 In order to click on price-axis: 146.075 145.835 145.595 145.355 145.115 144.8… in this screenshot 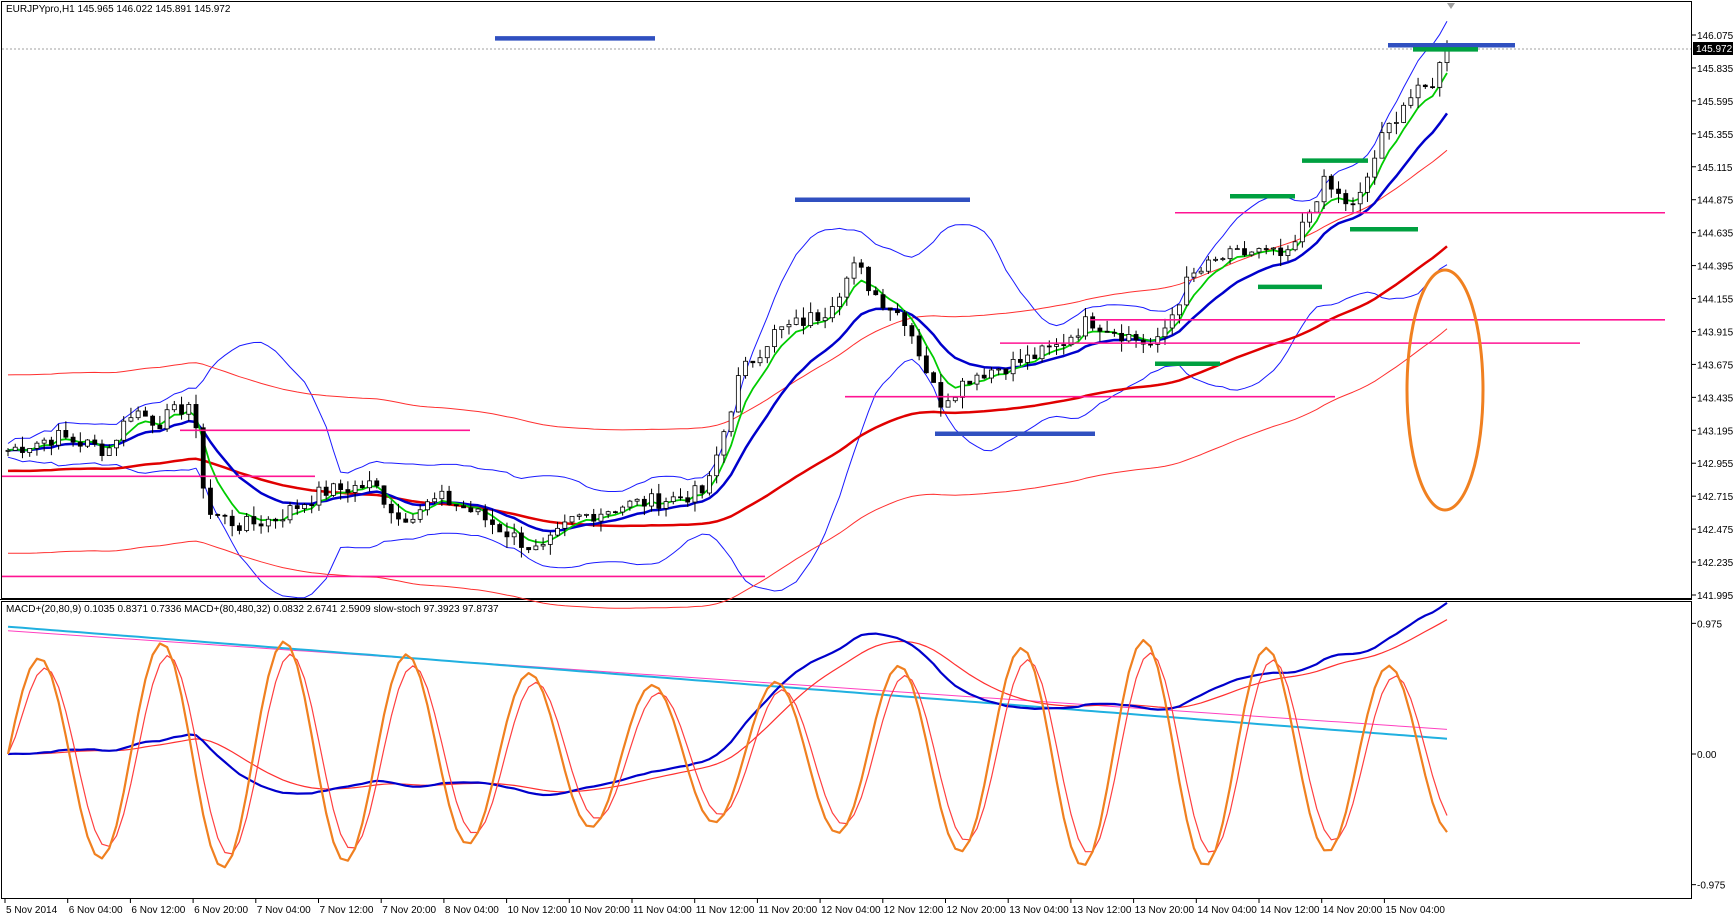, I will do `click(1713, 316)`.